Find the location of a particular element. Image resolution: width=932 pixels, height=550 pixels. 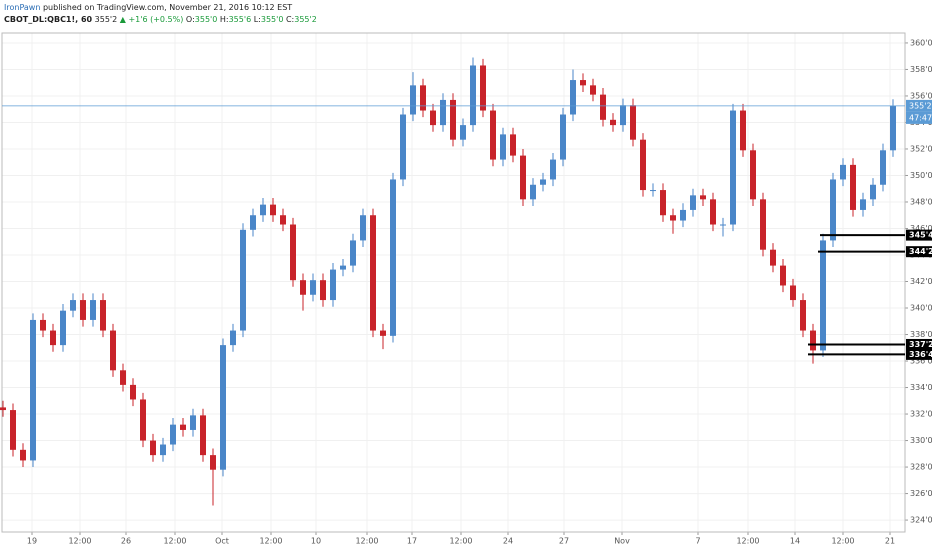

x-tick-label: 14 is located at coordinates (795, 541).